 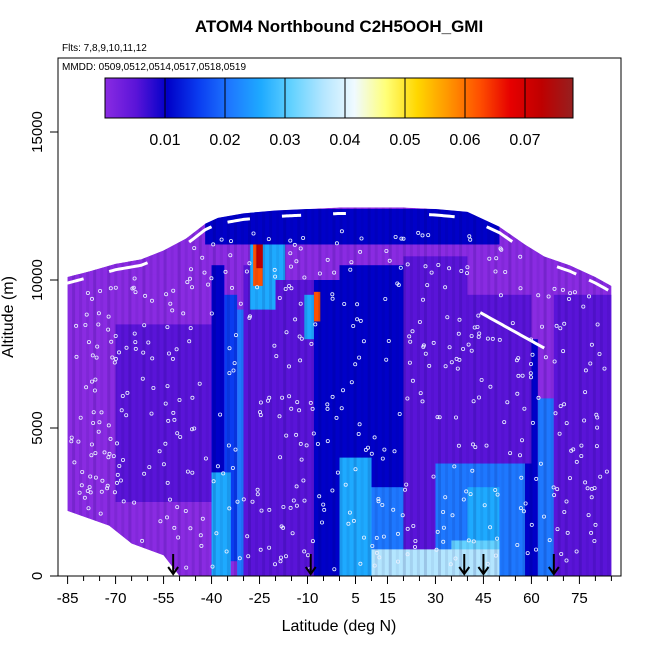 I want to click on y-axis-label: Altitude (m), so click(x=8, y=317).